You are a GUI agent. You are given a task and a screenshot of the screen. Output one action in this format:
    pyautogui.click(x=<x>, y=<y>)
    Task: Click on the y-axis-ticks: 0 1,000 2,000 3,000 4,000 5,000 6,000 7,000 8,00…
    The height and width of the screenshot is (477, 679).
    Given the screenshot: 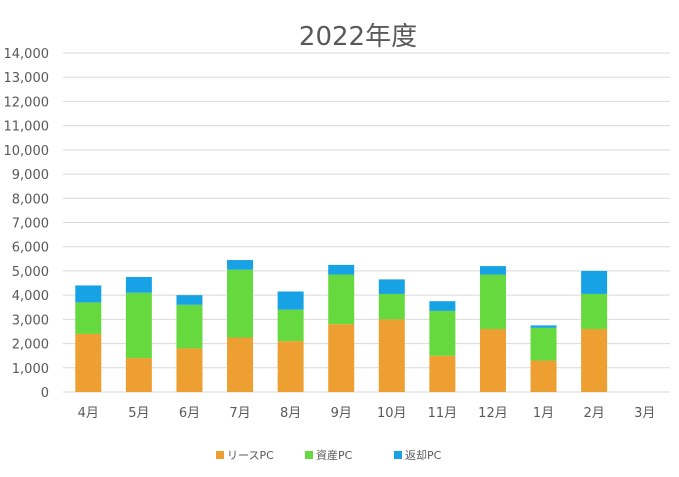 What is the action you would take?
    pyautogui.click(x=27, y=224)
    